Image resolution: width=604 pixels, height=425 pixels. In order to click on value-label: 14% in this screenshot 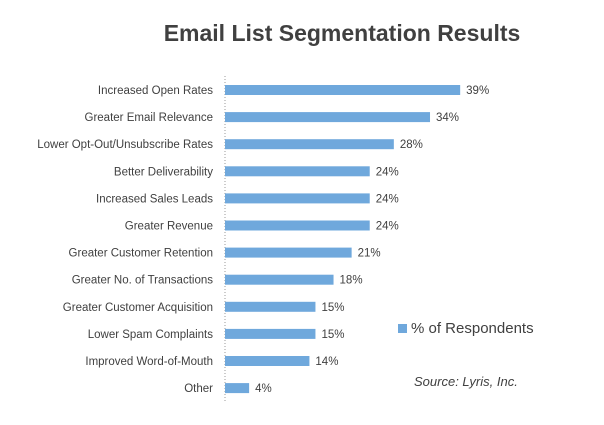, I will do `click(326, 362)`.